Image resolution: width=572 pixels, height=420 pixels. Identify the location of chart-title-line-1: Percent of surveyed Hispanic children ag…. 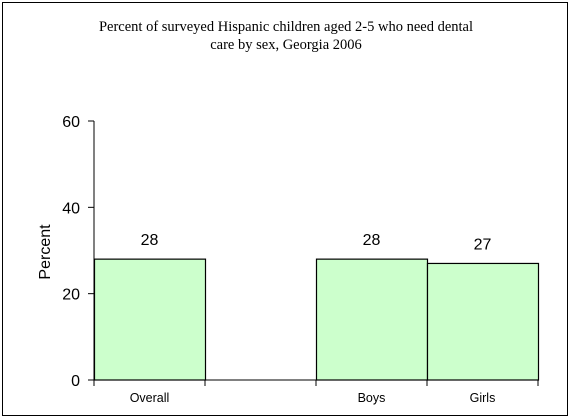
(286, 27).